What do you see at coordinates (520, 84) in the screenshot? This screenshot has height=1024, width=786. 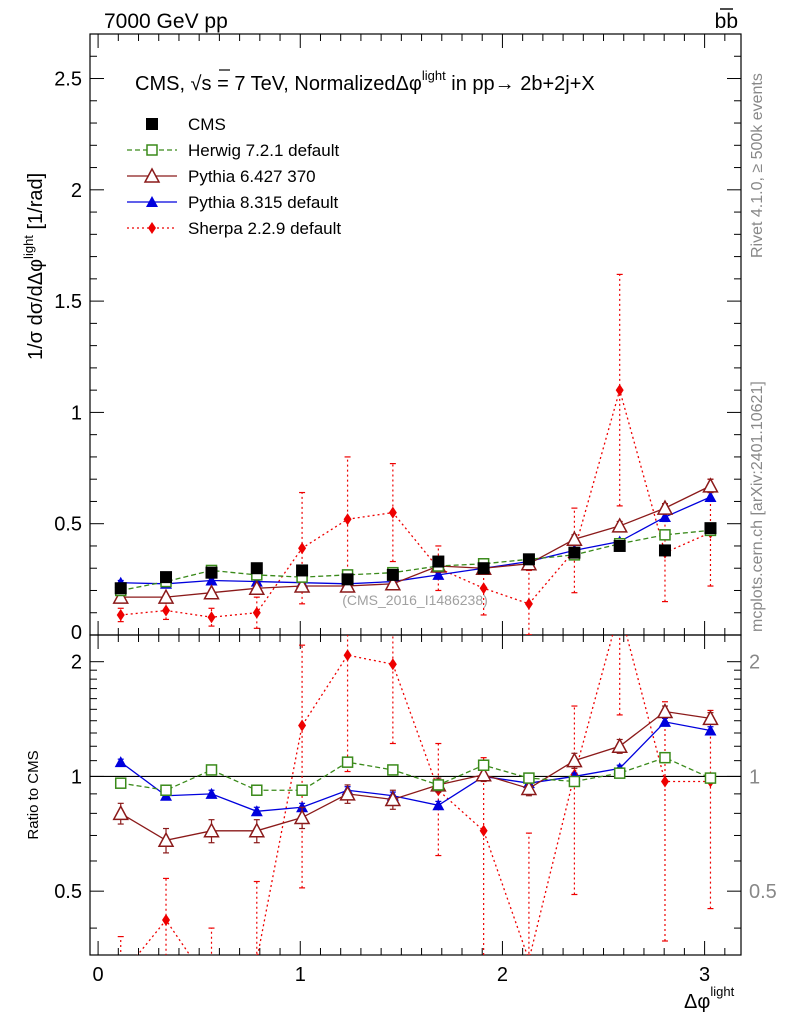 I see `main-title-tail: in pp→ 2b+2j+X` at bounding box center [520, 84].